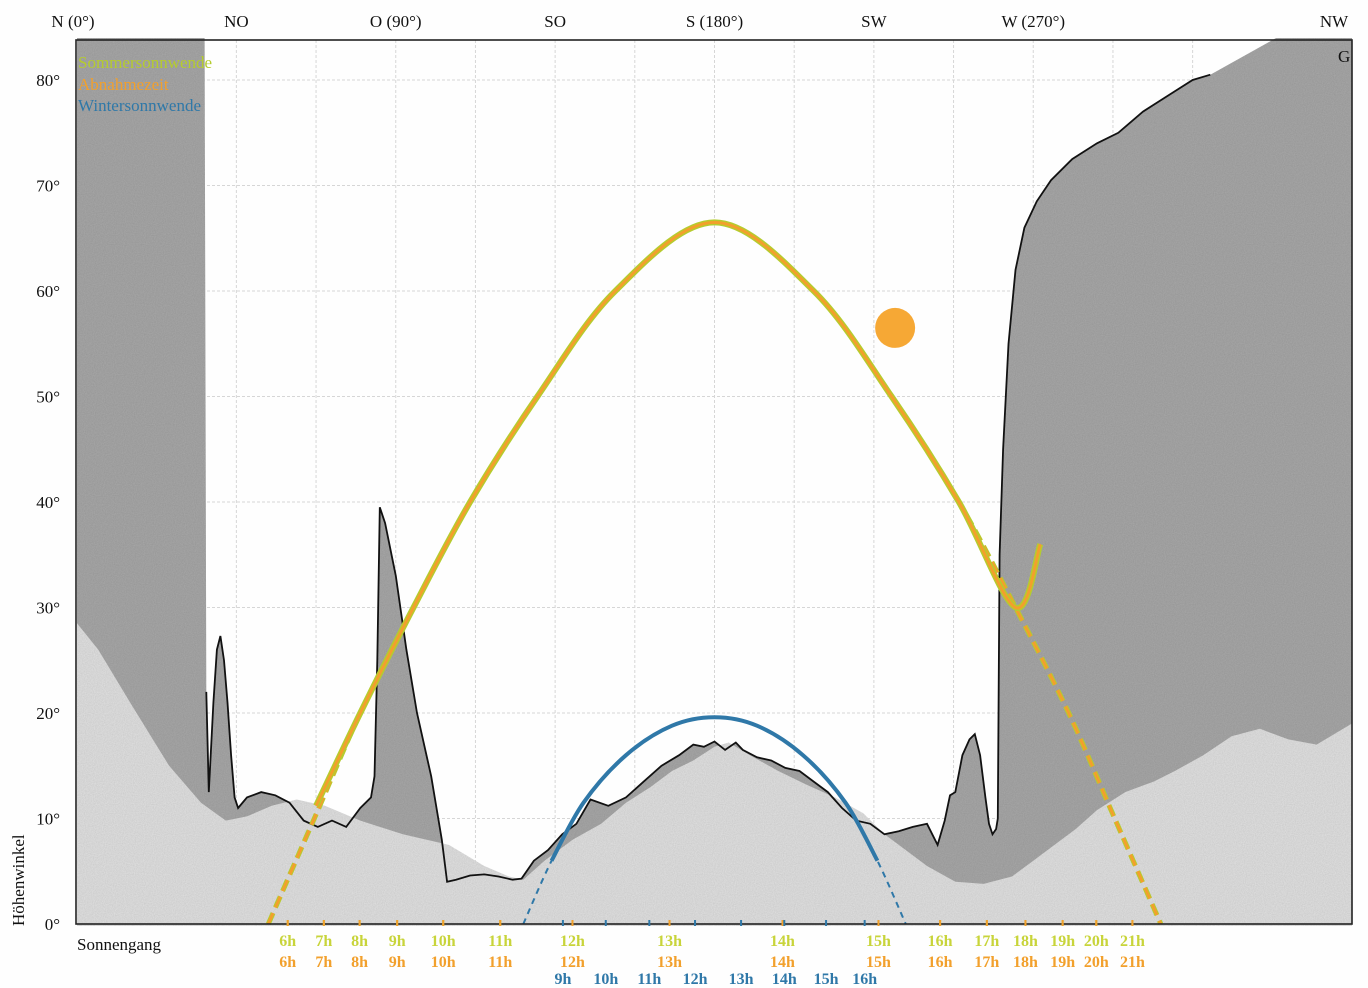 This screenshot has width=1368, height=988. I want to click on y-tick-label: 50°, so click(48, 397).